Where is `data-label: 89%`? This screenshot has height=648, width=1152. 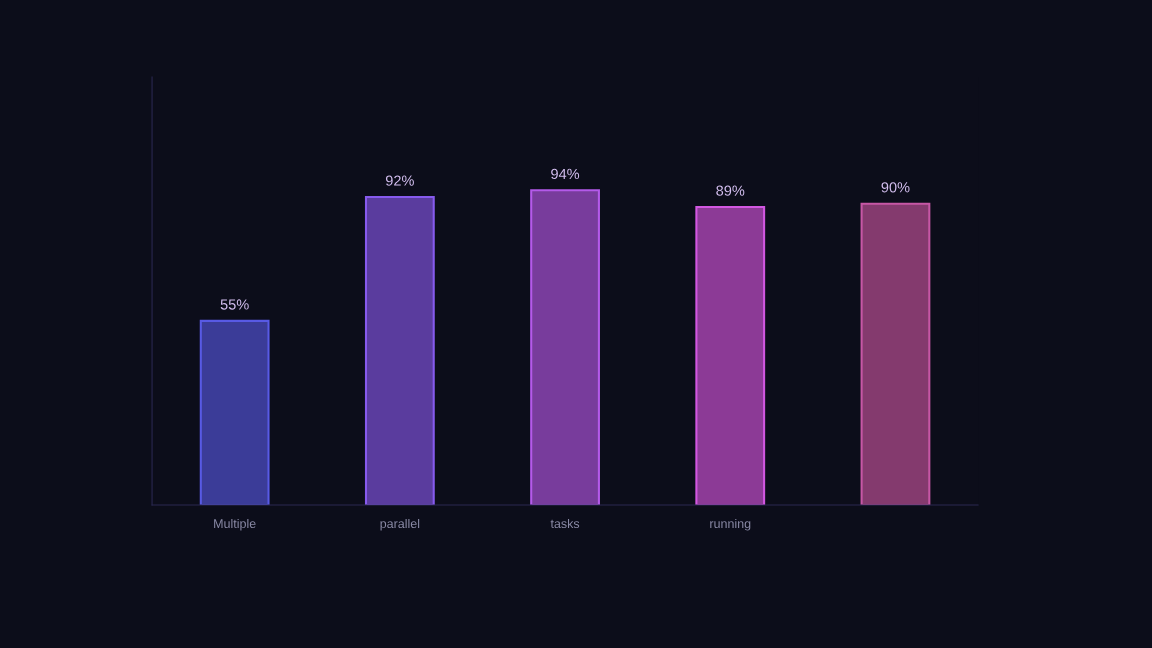 data-label: 89% is located at coordinates (730, 190).